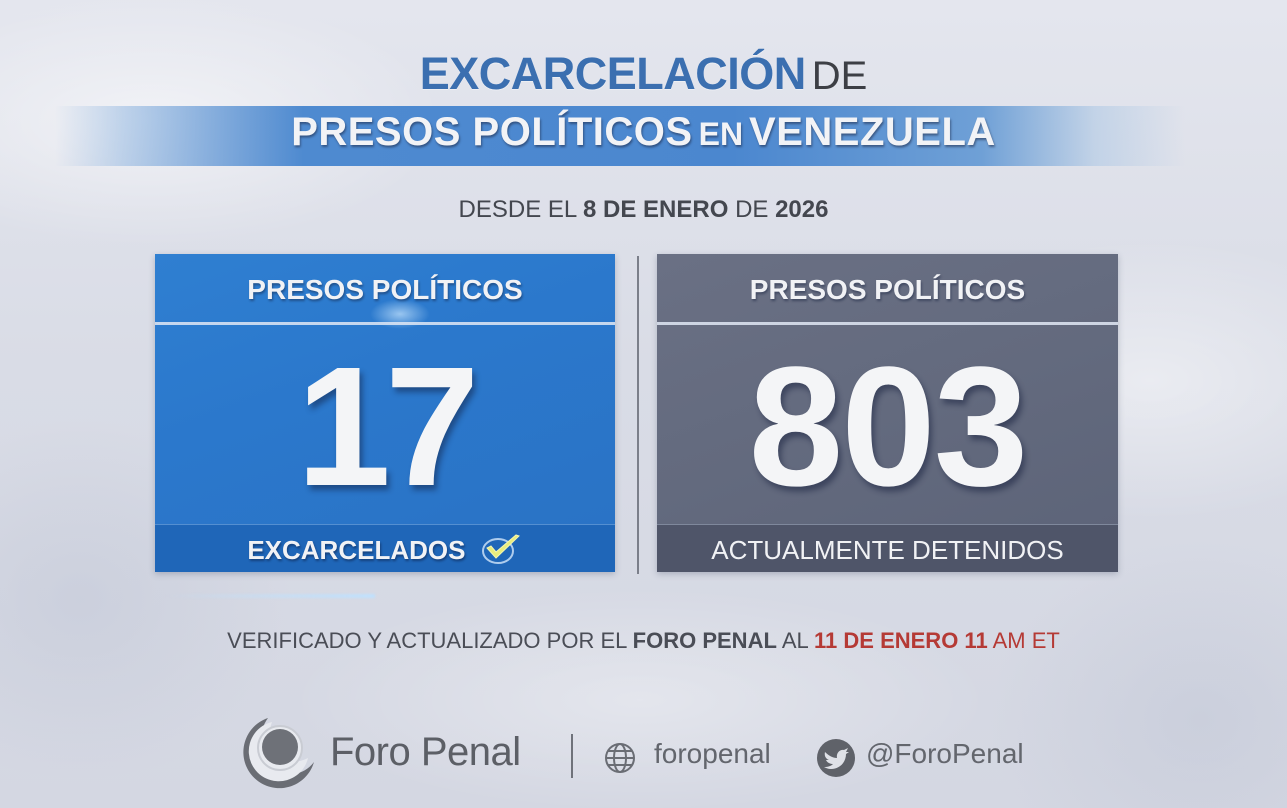 Image resolution: width=1287 pixels, height=808 pixels. Describe the element at coordinates (704, 640) in the screenshot. I see `verification-org: FORO PENAL` at that location.